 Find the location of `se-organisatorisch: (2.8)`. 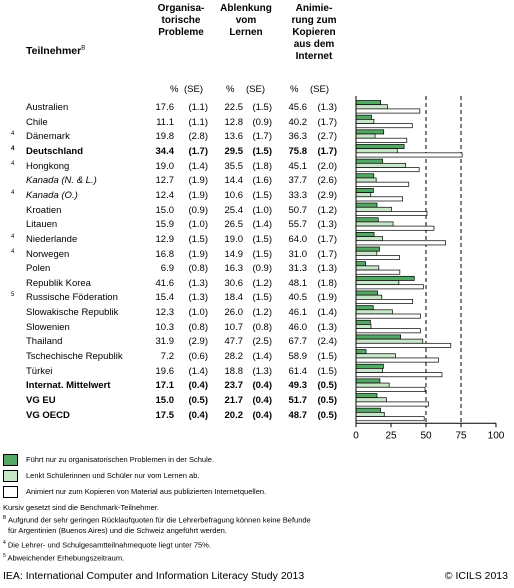

se-organisatorisch: (2.8) is located at coordinates (198, 137).